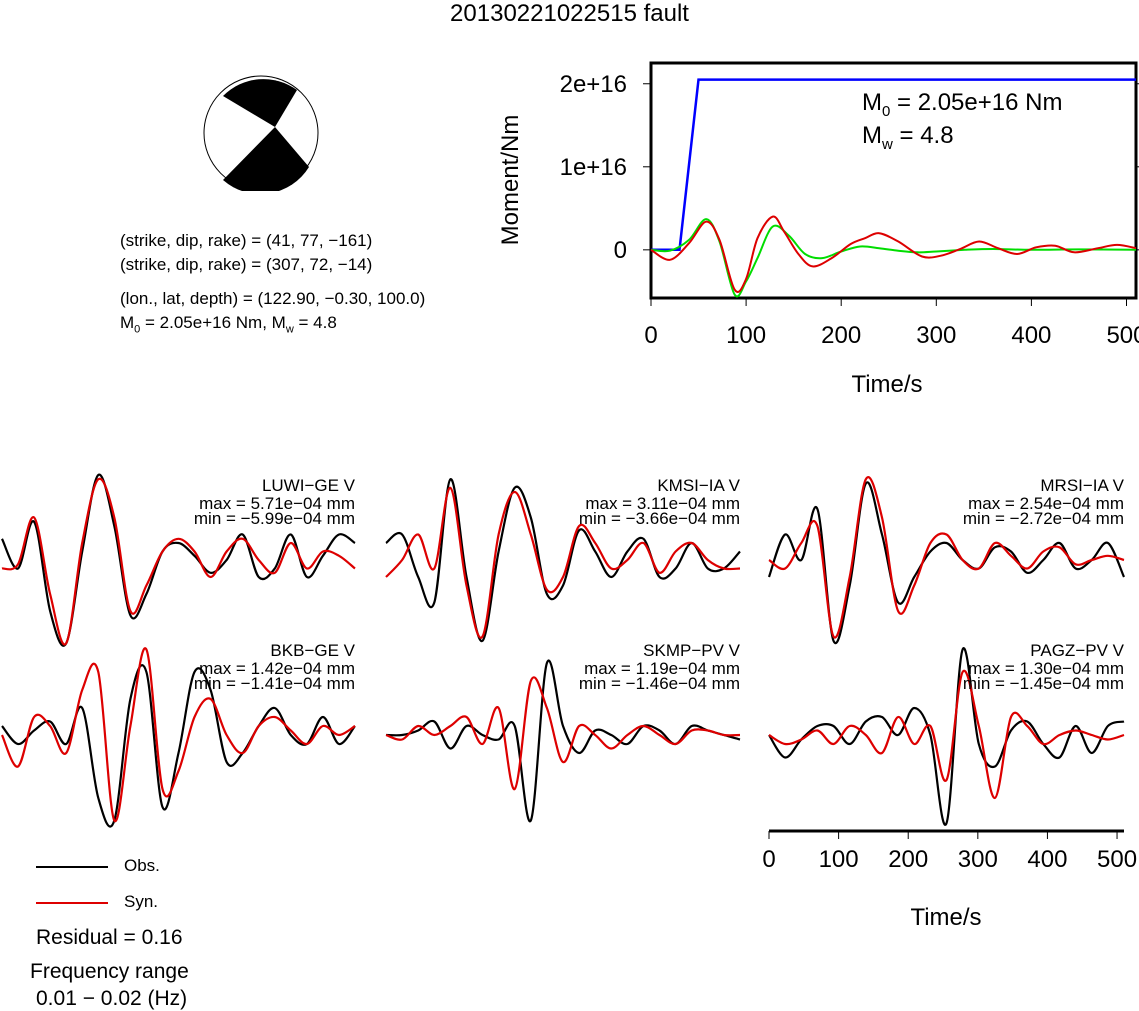 The height and width of the screenshot is (1011, 1139). What do you see at coordinates (978, 859) in the screenshot?
I see `wave-x-tick-label: 300` at bounding box center [978, 859].